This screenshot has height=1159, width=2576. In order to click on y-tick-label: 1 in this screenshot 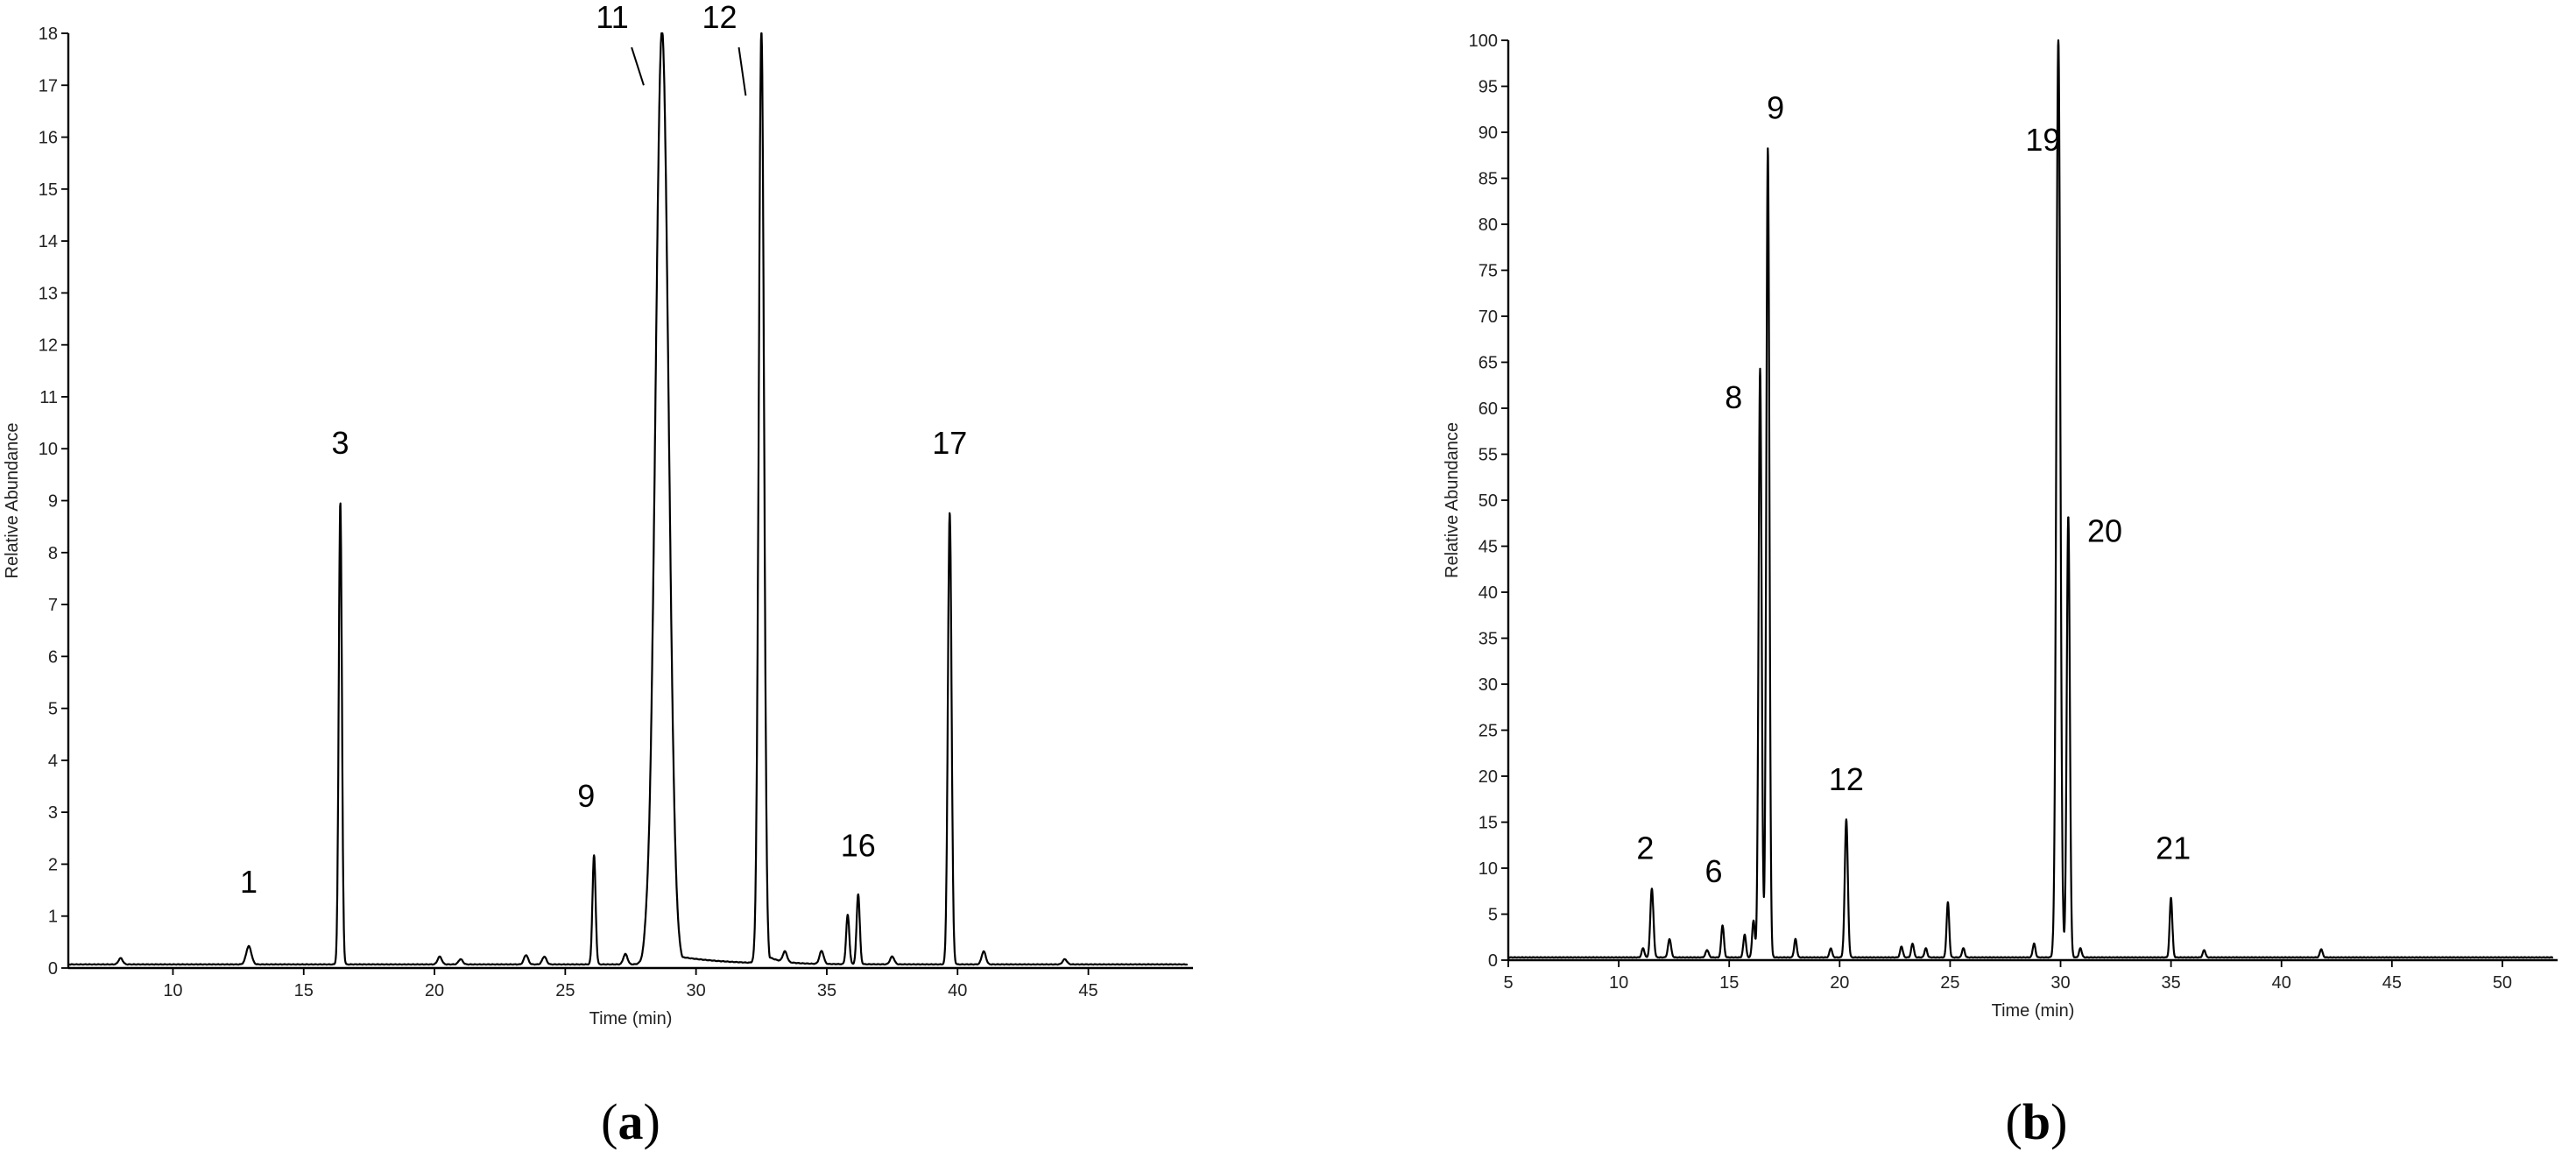, I will do `click(53, 918)`.